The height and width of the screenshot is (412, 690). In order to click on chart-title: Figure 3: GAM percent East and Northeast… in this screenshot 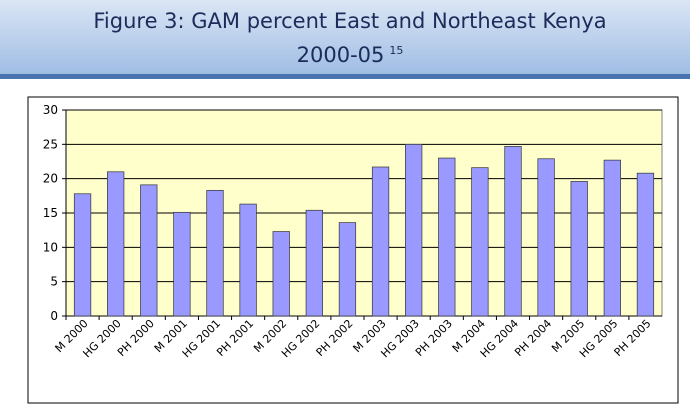, I will do `click(350, 38)`.